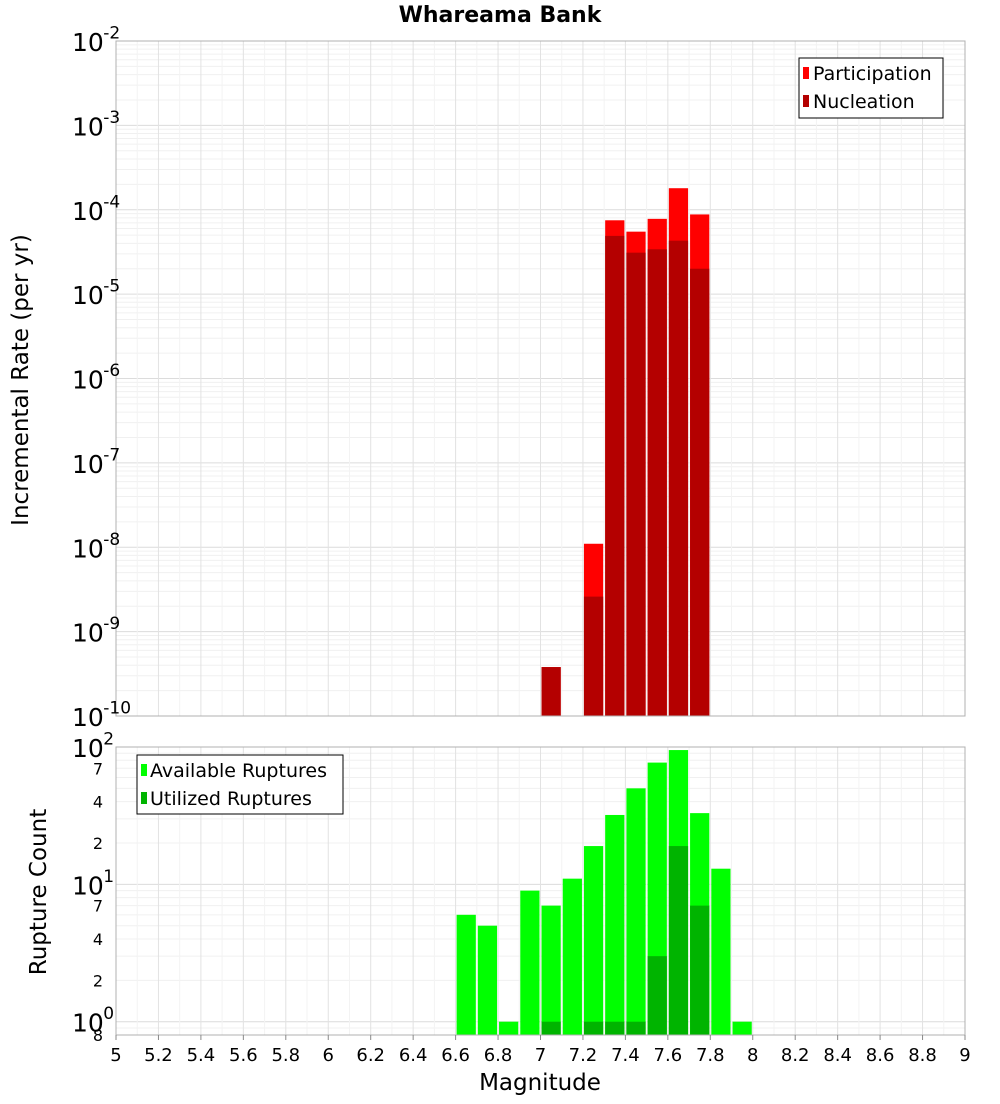 This screenshot has height=1104, width=1000. Describe the element at coordinates (111, 624) in the screenshot. I see `rate-tick-label-exponent: -9` at that location.